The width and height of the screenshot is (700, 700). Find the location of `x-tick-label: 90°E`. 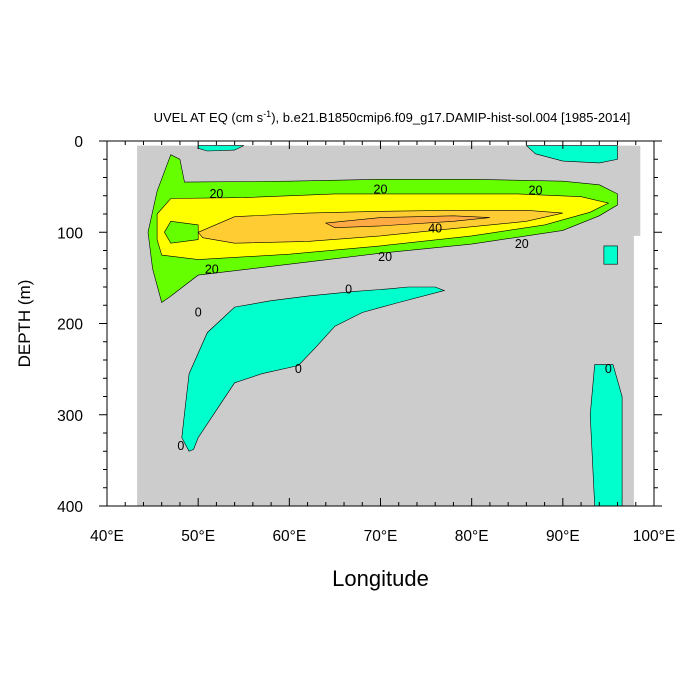

x-tick-label: 90°E is located at coordinates (563, 536).